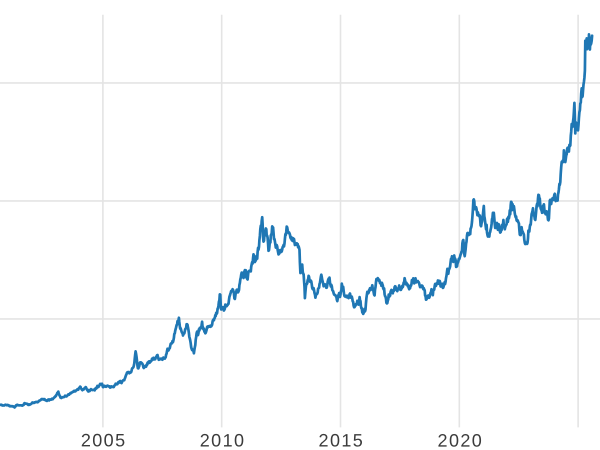 The image size is (600, 450). Describe the element at coordinates (461, 440) in the screenshot. I see `svg-text: 2020` at that location.